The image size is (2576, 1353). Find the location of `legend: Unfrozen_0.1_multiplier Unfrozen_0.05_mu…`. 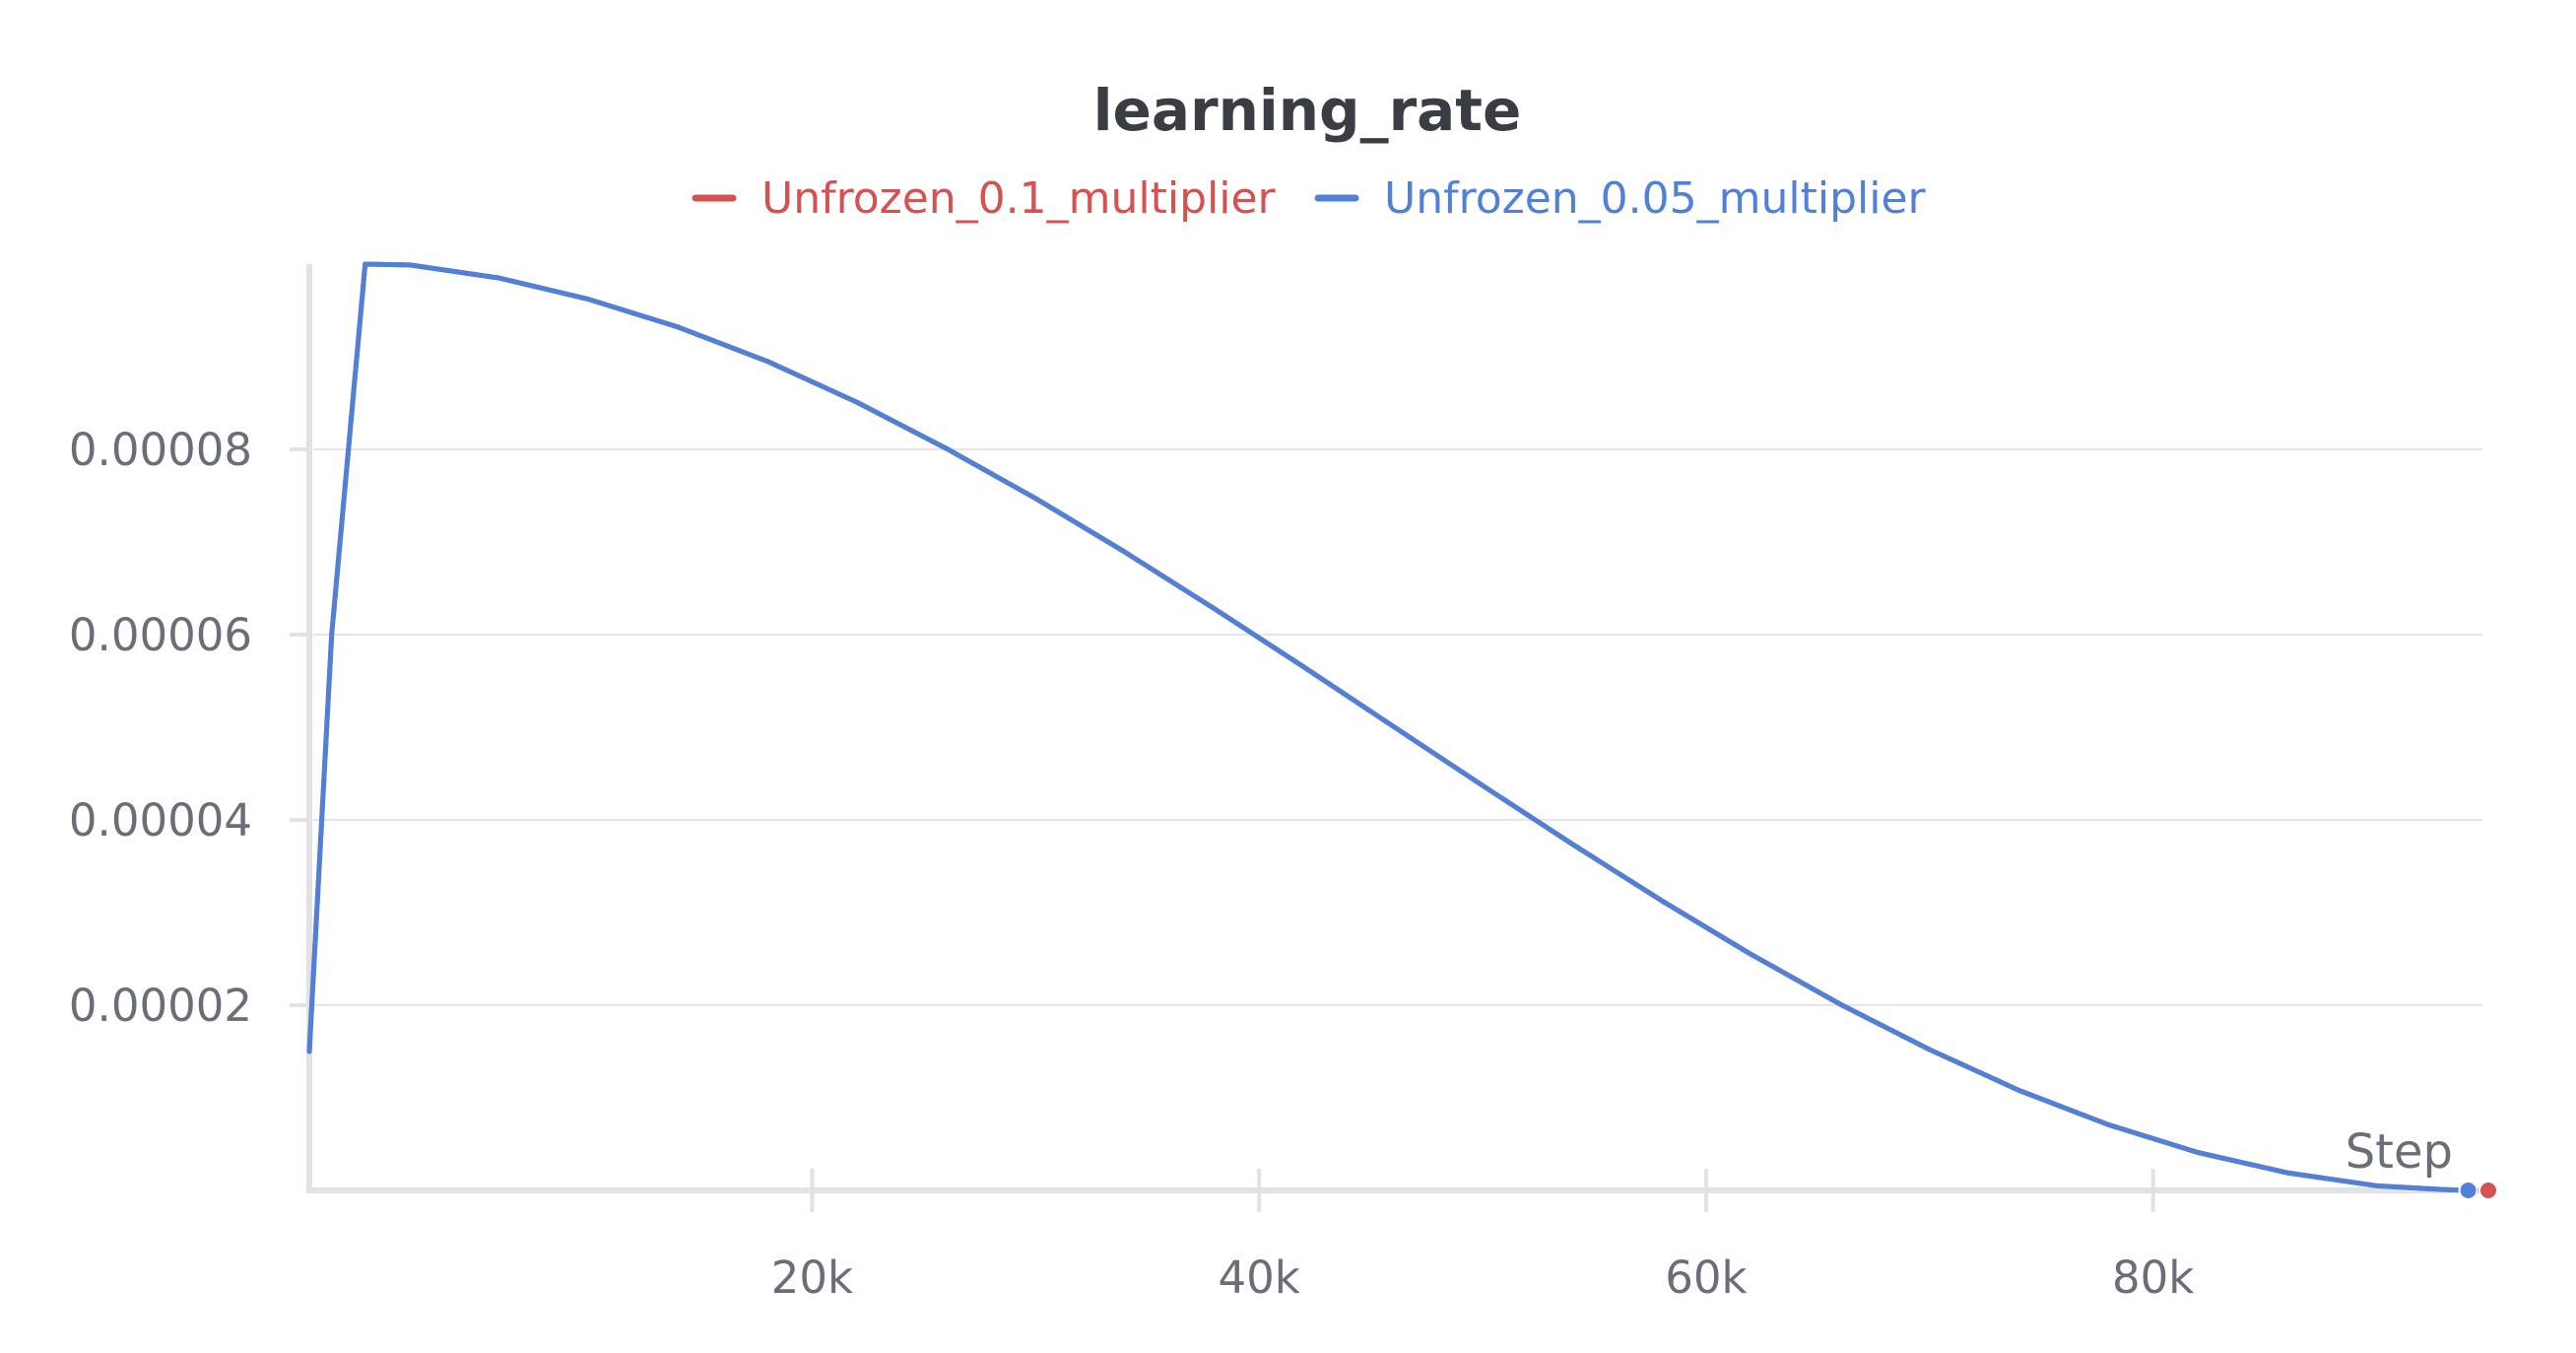

legend: Unfrozen_0.1_multiplier Unfrozen_0.05_mu… is located at coordinates (1310, 199).